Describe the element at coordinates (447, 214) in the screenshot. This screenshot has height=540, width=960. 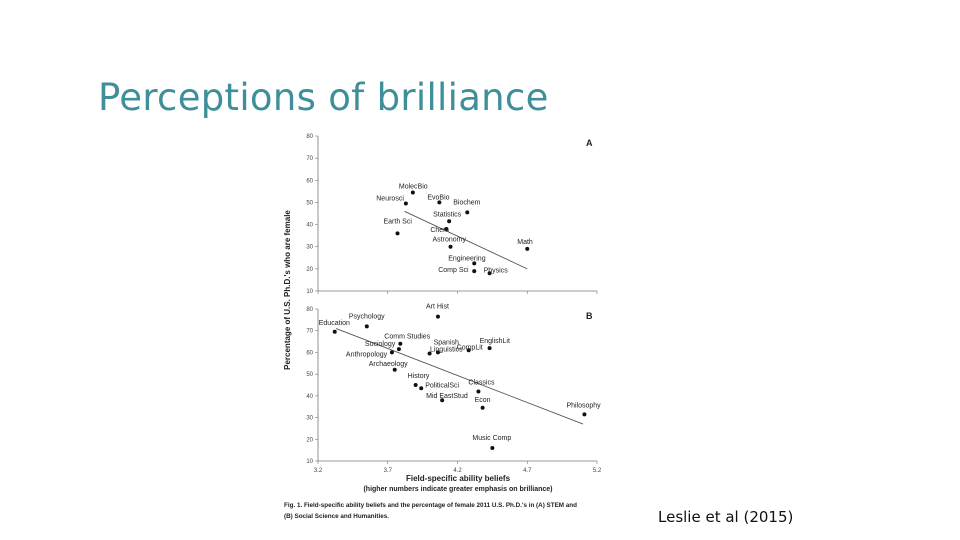
I see `point-label-statistics: Statistics` at that location.